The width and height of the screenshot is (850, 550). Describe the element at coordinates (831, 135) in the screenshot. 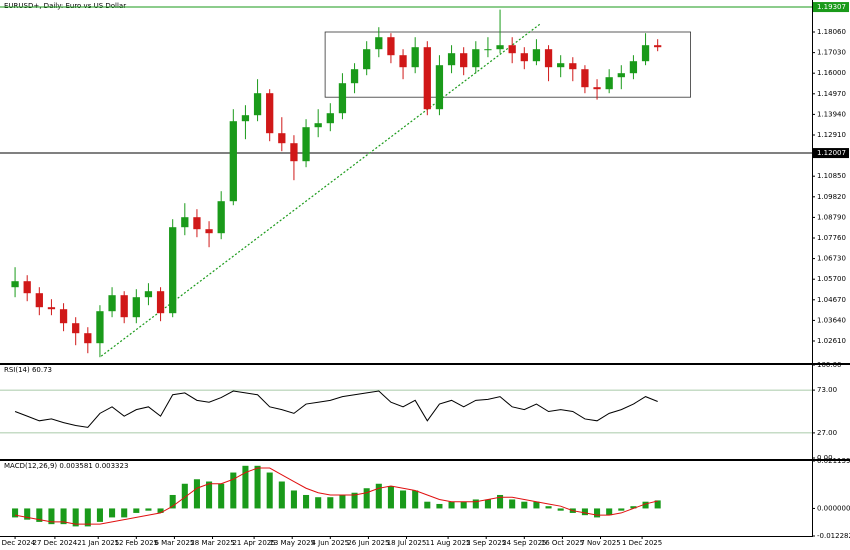

I see `y-tick-label: 1.12910` at that location.